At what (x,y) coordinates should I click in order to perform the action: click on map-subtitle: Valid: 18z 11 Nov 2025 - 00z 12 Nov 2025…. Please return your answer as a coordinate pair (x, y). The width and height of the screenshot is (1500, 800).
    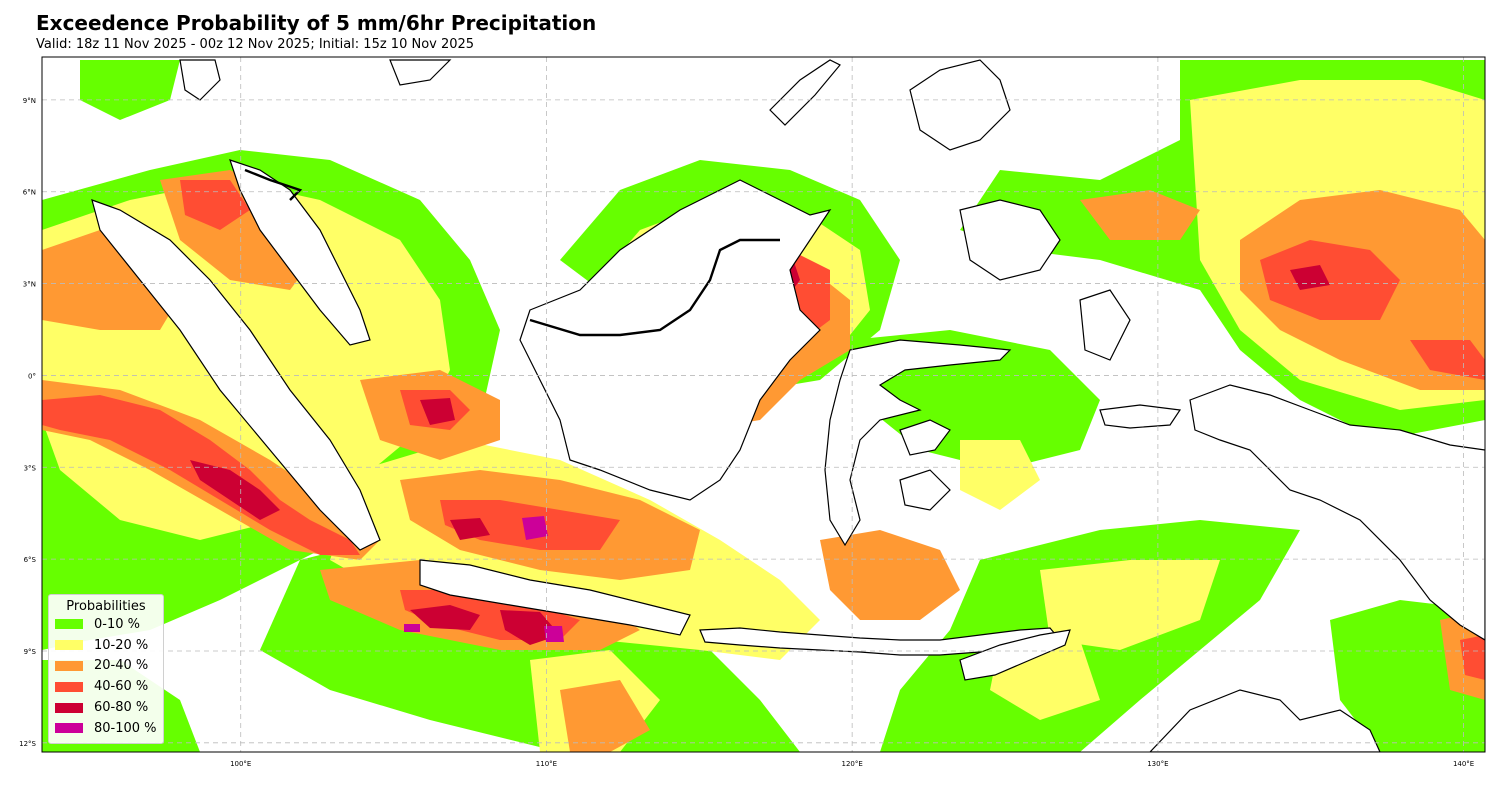
    Looking at the image, I should click on (255, 44).